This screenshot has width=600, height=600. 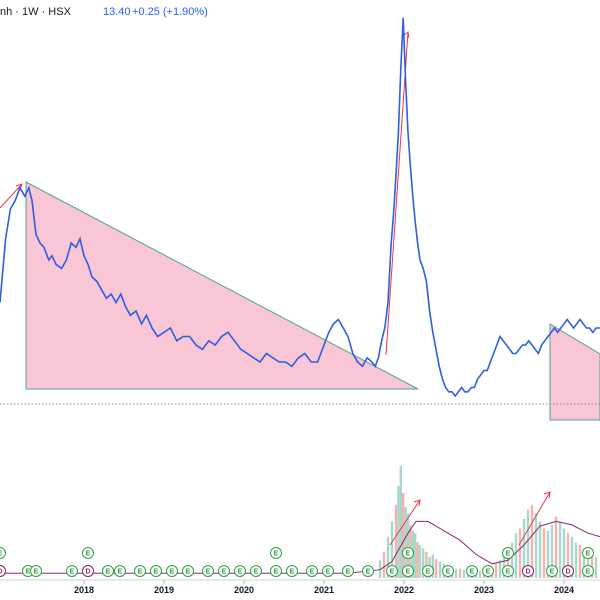 I want to click on time-axis: 2018 2019 2020 2021 2022 2023 2024, so click(x=324, y=587).